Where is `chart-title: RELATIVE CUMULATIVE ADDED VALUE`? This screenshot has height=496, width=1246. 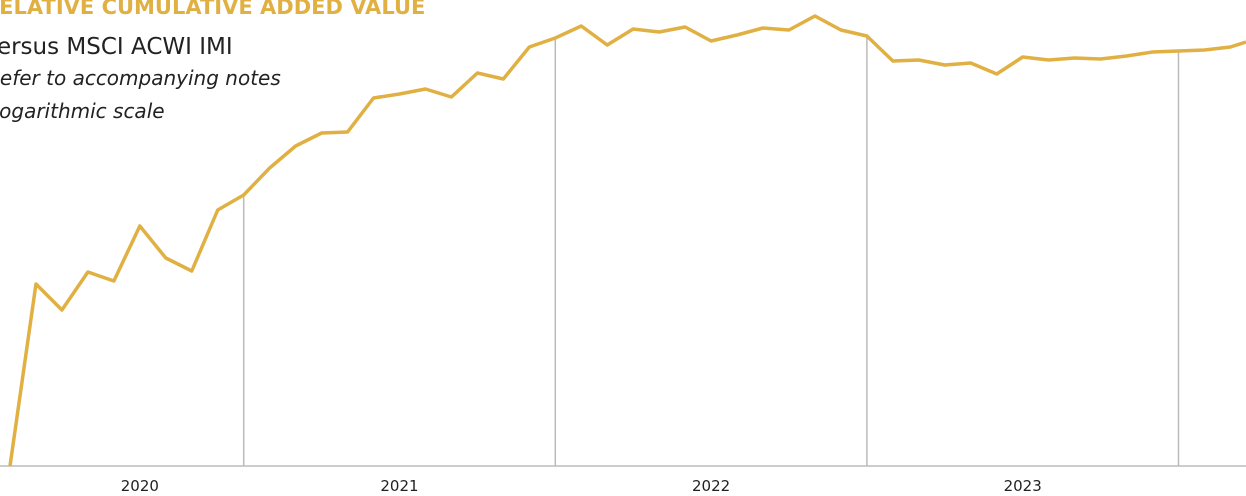 chart-title: RELATIVE CUMULATIVE ADDED VALUE is located at coordinates (212, 9).